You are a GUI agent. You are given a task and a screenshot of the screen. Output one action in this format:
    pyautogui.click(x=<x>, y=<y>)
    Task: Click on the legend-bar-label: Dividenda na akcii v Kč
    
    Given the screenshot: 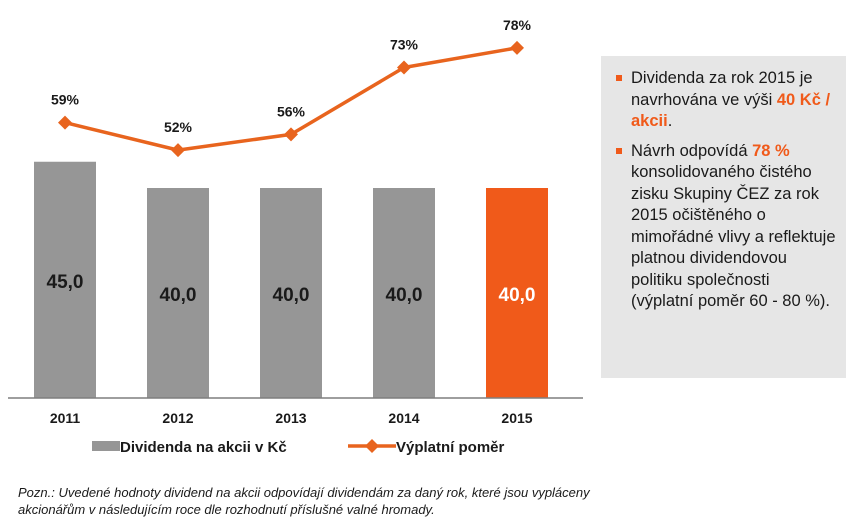 What is the action you would take?
    pyautogui.click(x=203, y=447)
    